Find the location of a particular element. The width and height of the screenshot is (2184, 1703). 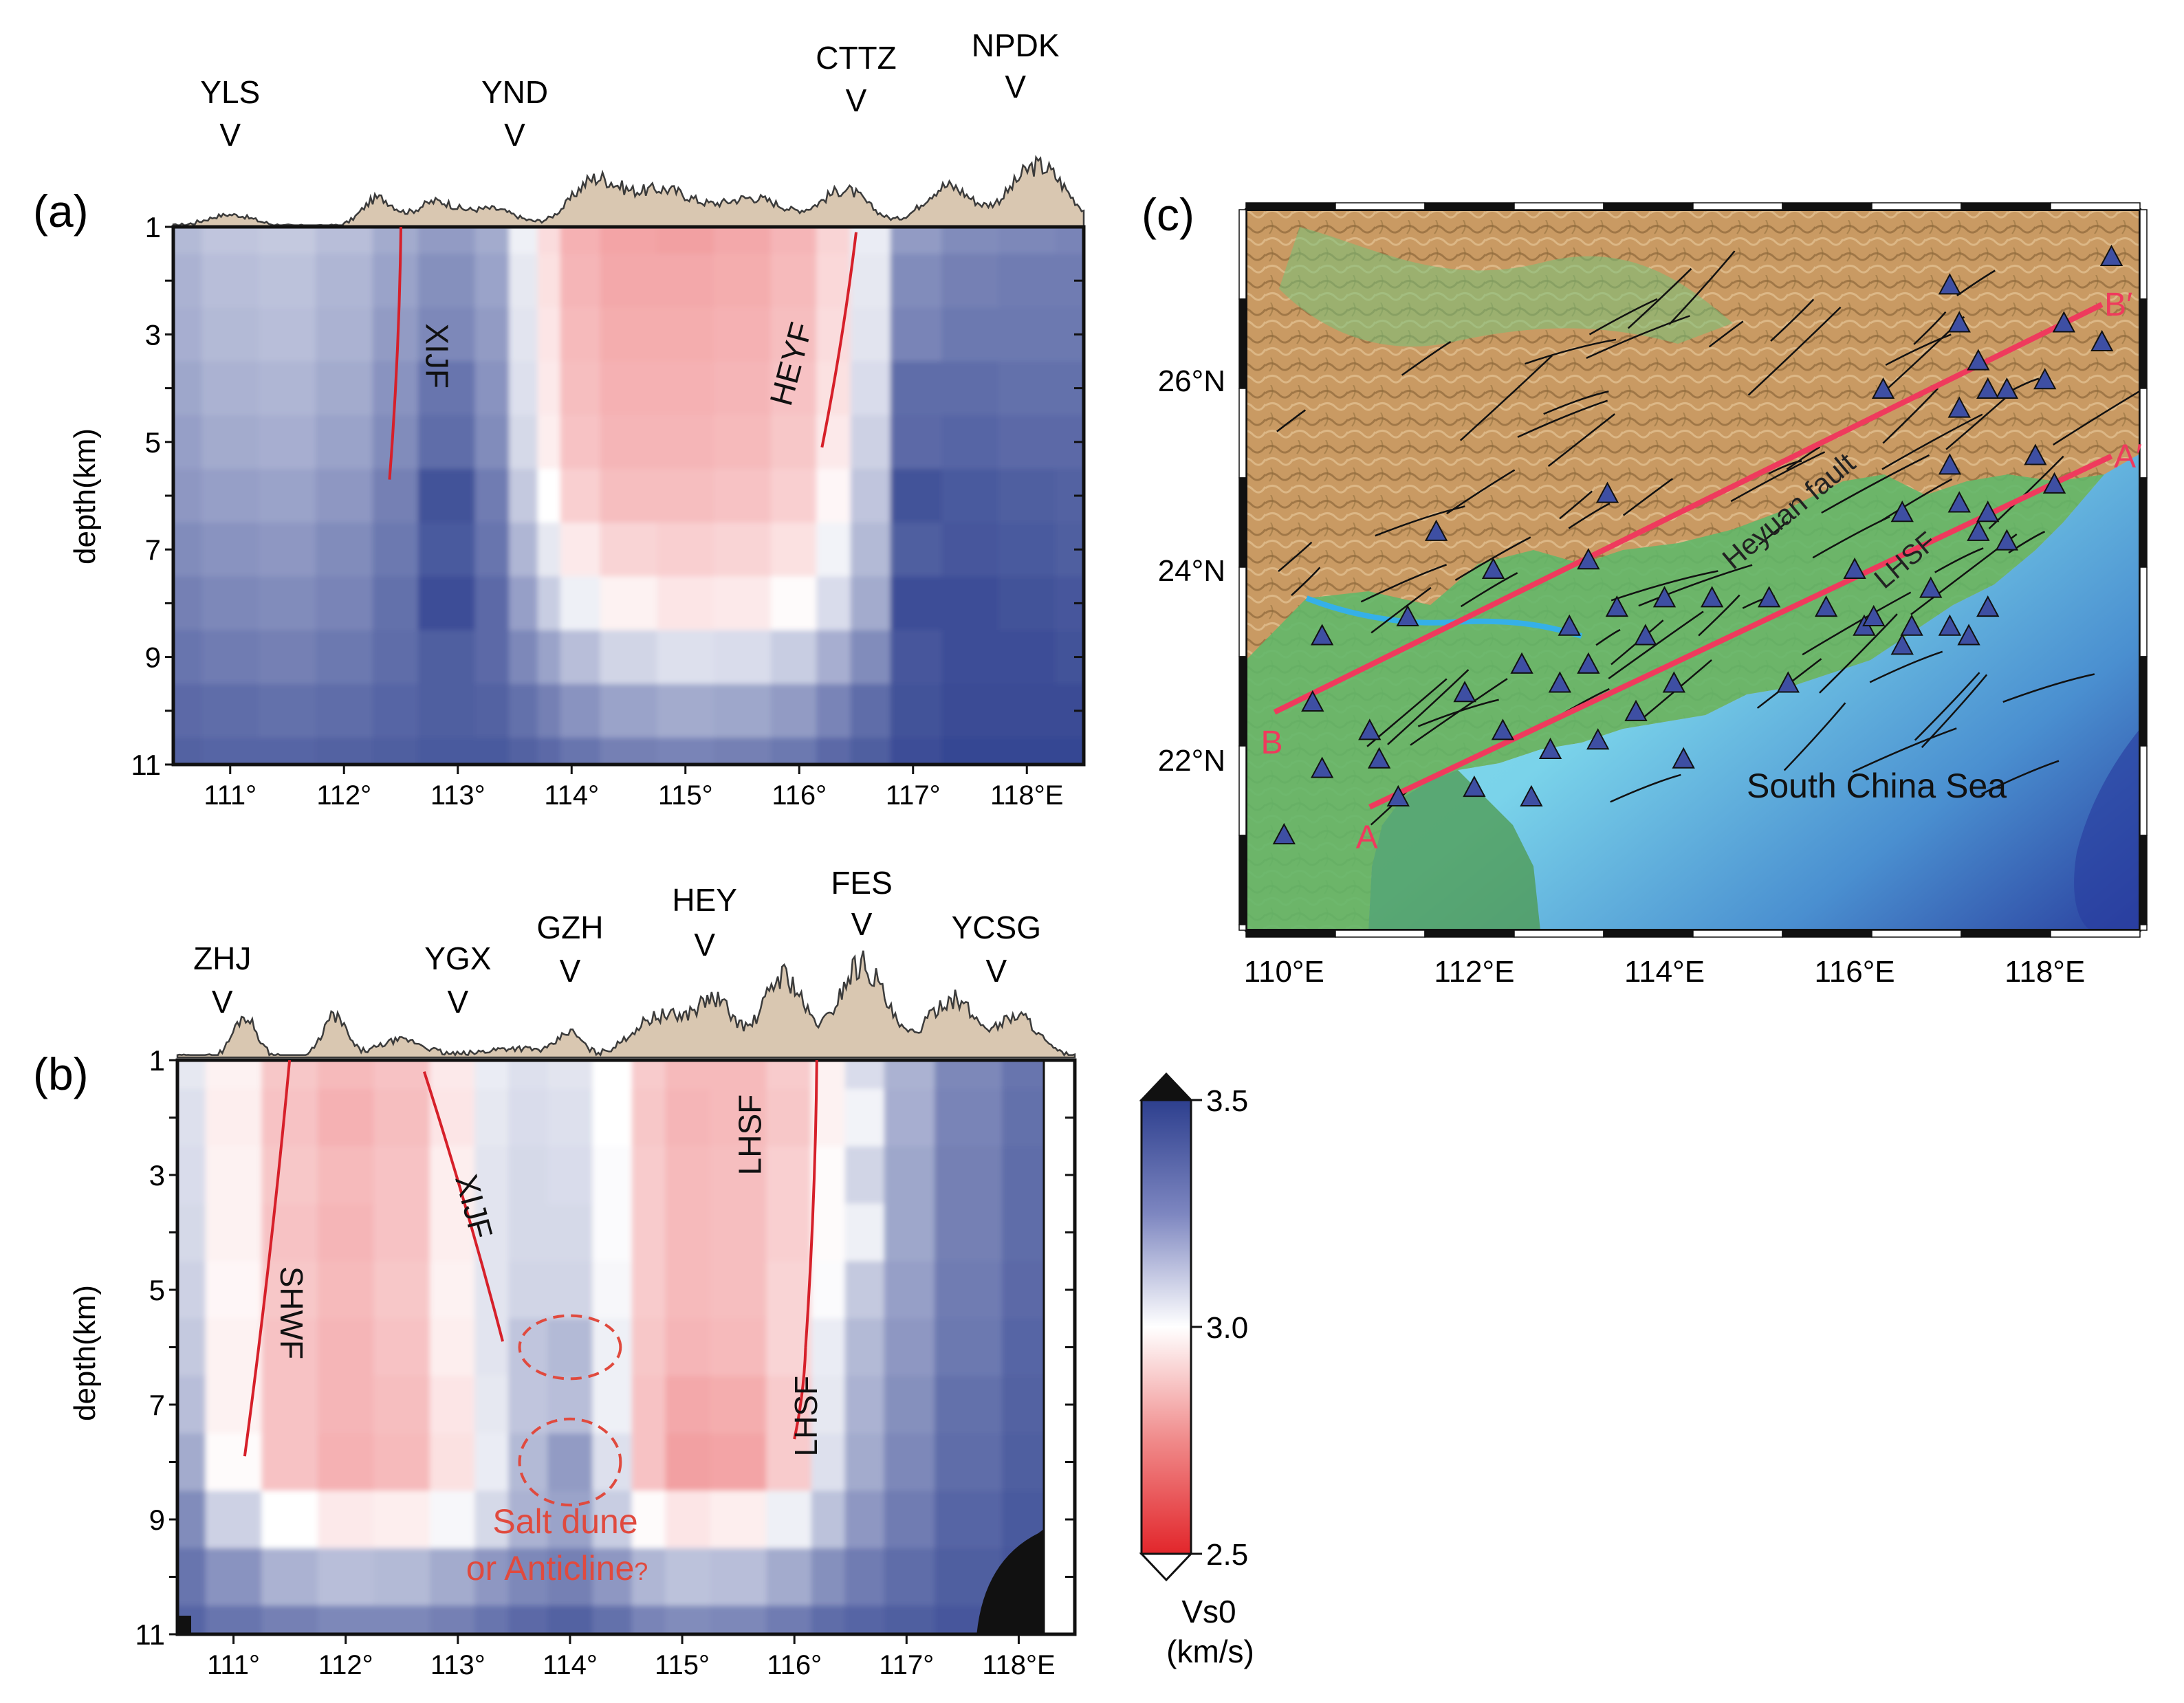

x-tick-label: 112° is located at coordinates (345, 1665).